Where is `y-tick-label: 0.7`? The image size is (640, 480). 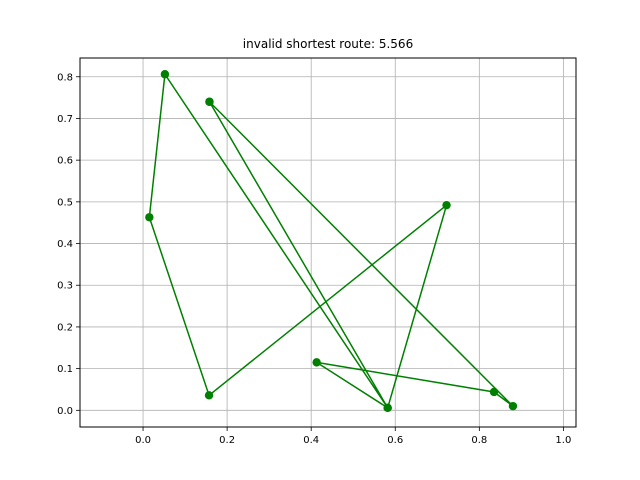
y-tick-label: 0.7 is located at coordinates (65, 119).